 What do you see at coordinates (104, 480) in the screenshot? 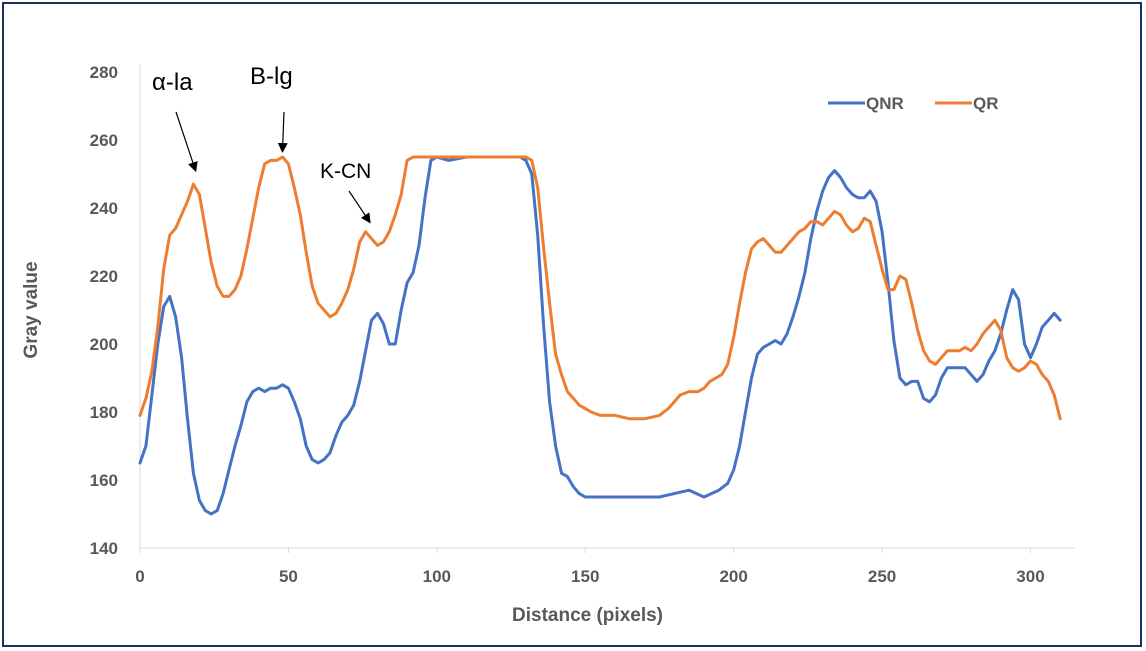
I see `y-tick-label: 160` at bounding box center [104, 480].